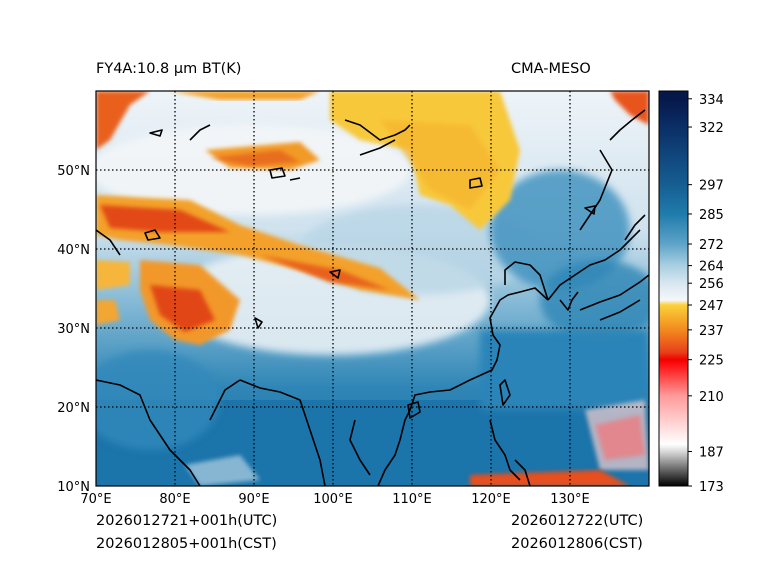  I want to click on latitude-label: 10°N, so click(73, 487).